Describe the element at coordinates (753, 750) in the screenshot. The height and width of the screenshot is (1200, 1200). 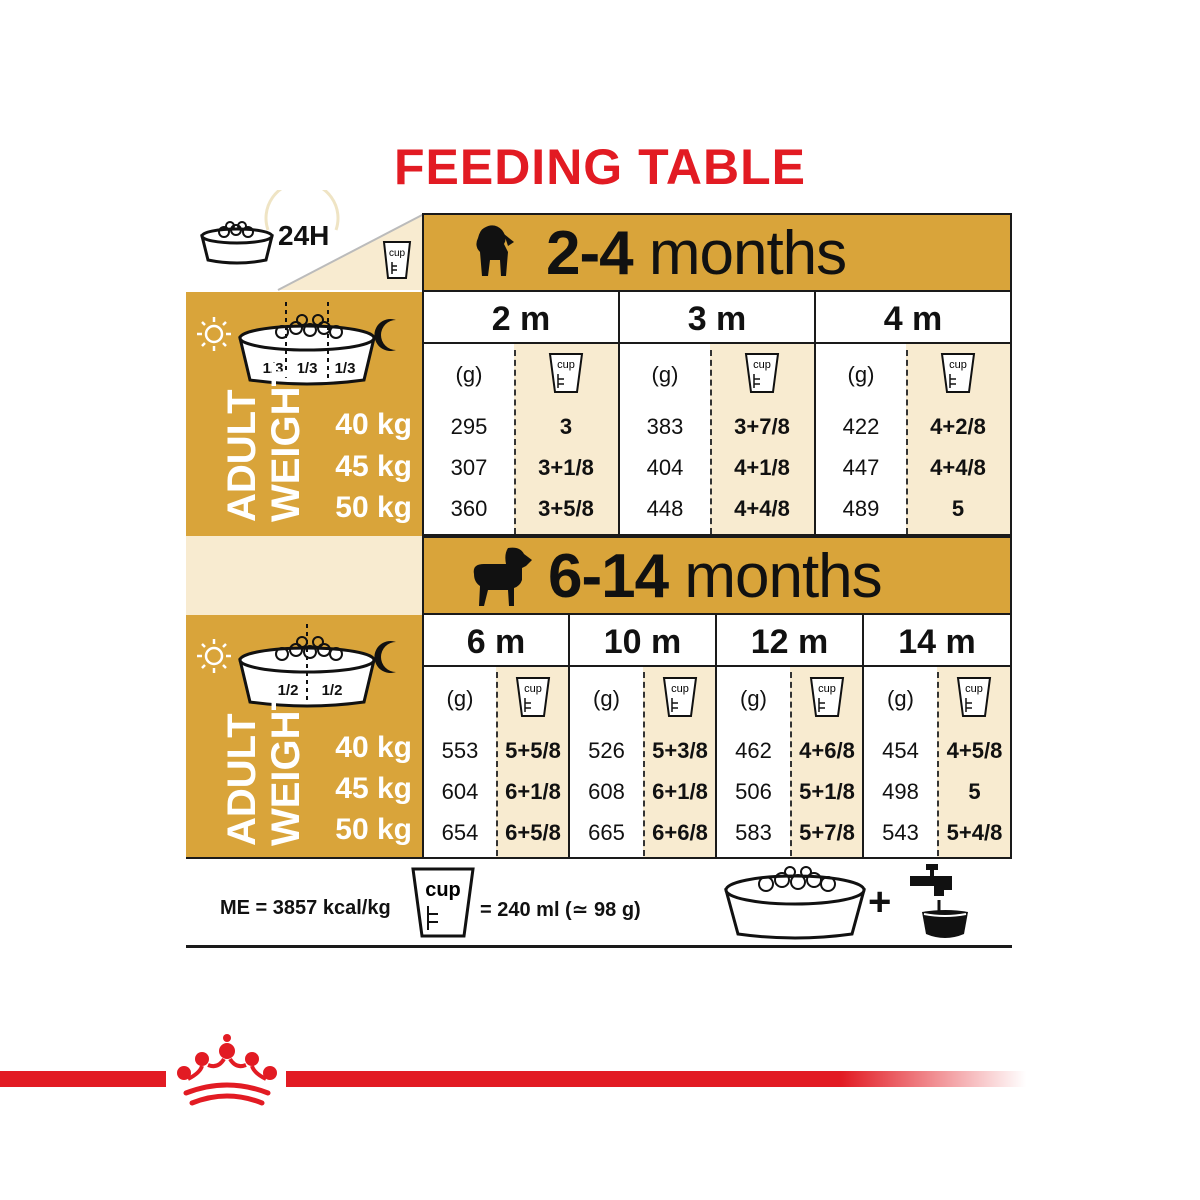
I see `table-cell: 462` at that location.